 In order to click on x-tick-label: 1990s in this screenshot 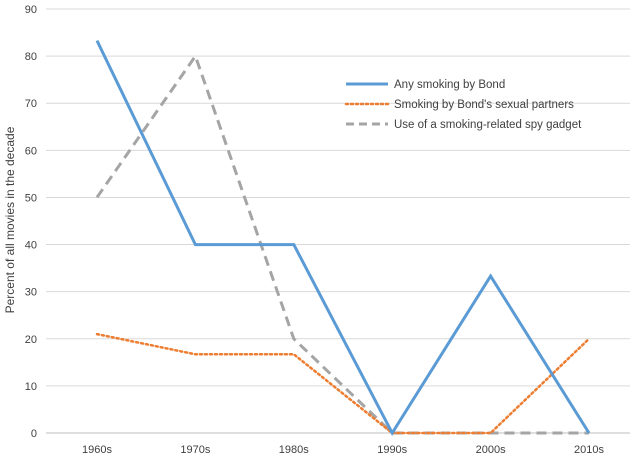, I will do `click(392, 450)`.